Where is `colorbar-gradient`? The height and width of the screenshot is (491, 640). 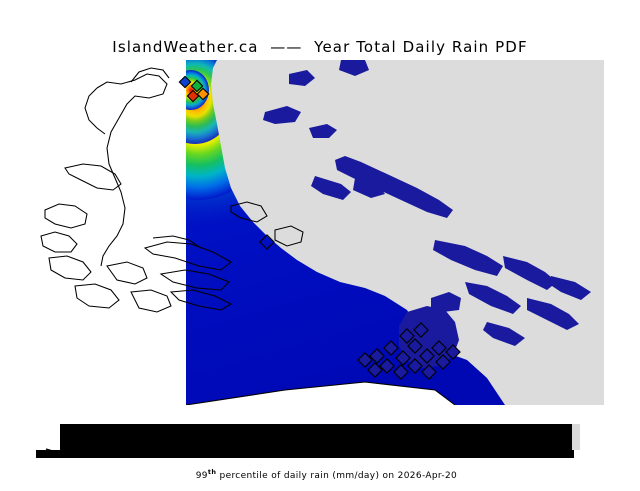 colorbar-gradient is located at coordinates (320, 437).